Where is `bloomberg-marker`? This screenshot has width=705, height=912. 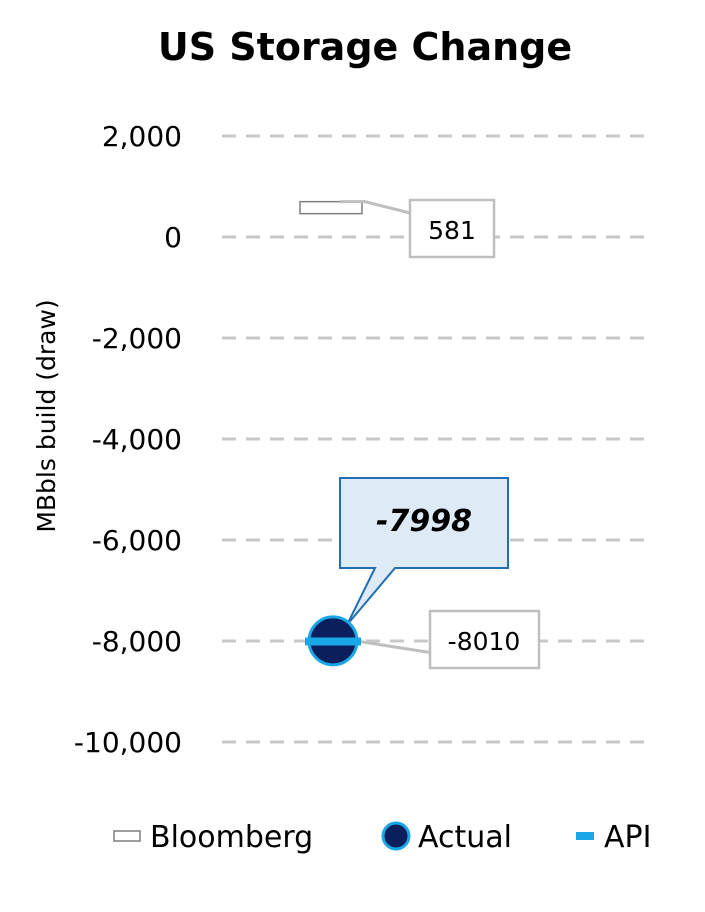 bloomberg-marker is located at coordinates (331, 207).